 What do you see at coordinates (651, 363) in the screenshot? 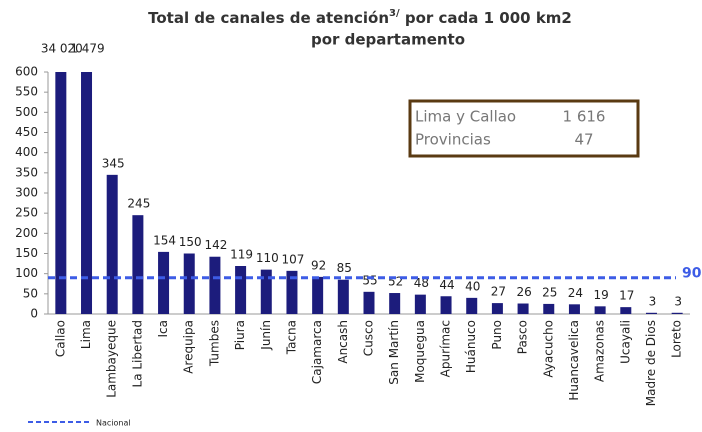
I see `x-tick-label: Madre de Dios` at bounding box center [651, 363].